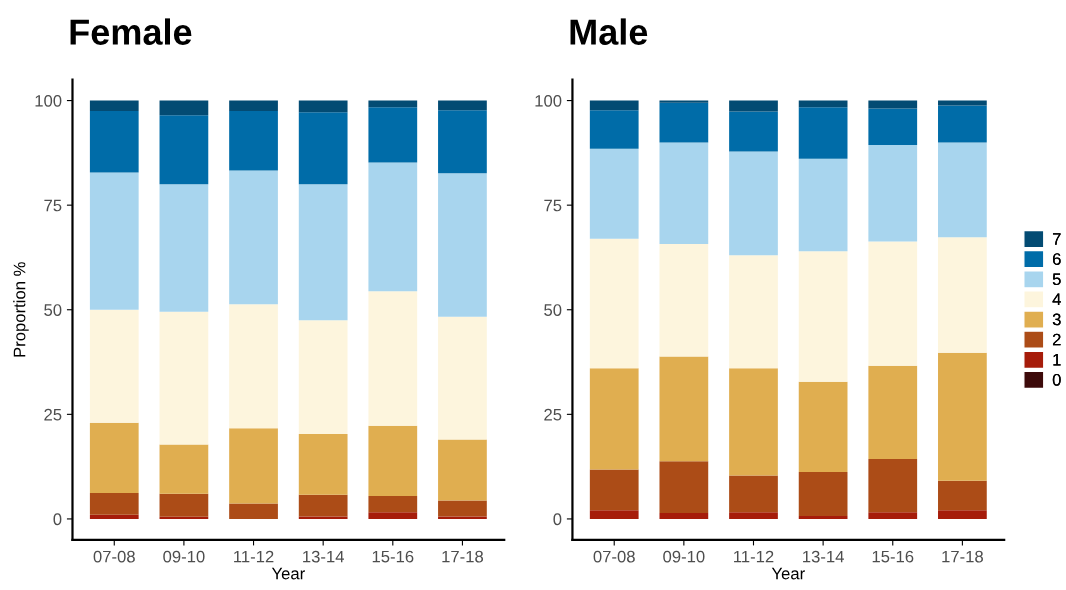  What do you see at coordinates (548, 100) in the screenshot?
I see `y-tick-label: 100` at bounding box center [548, 100].